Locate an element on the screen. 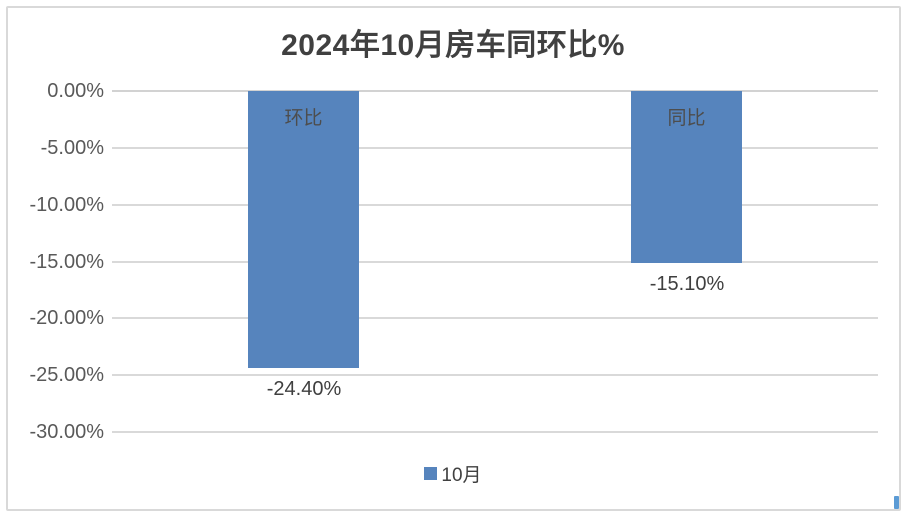 This screenshot has height=514, width=906. y-axis-tick-label: -25.00% is located at coordinates (67, 375).